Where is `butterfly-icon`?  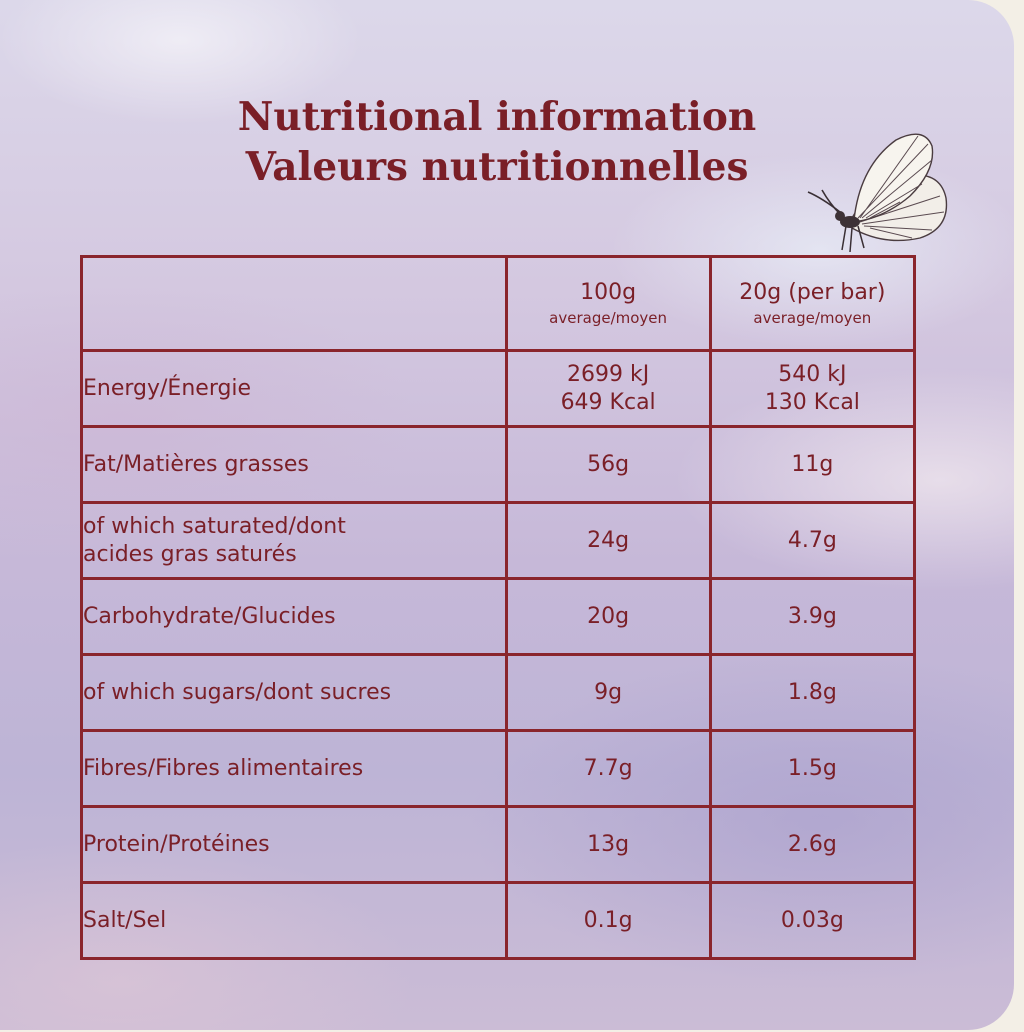 butterfly-icon is located at coordinates (877, 193).